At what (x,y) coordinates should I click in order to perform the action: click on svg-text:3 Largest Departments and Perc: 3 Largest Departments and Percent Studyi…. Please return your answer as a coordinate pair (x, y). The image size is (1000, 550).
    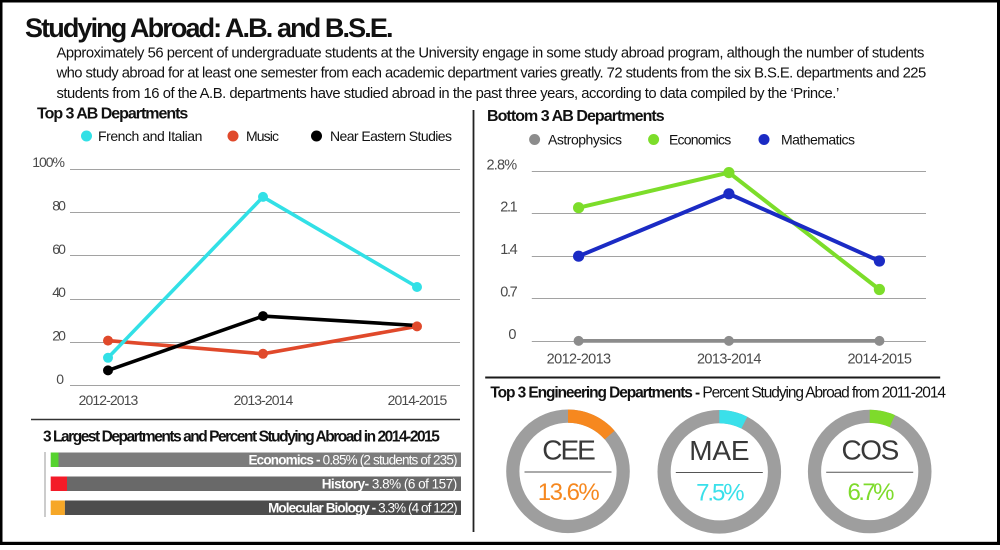
    Looking at the image, I should click on (241, 437).